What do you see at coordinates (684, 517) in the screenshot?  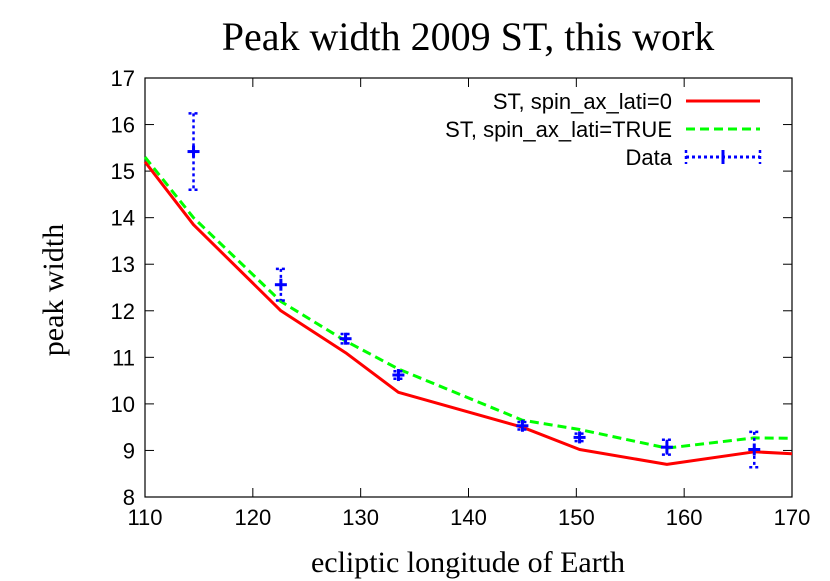 I see `x-tick-label: 160` at bounding box center [684, 517].